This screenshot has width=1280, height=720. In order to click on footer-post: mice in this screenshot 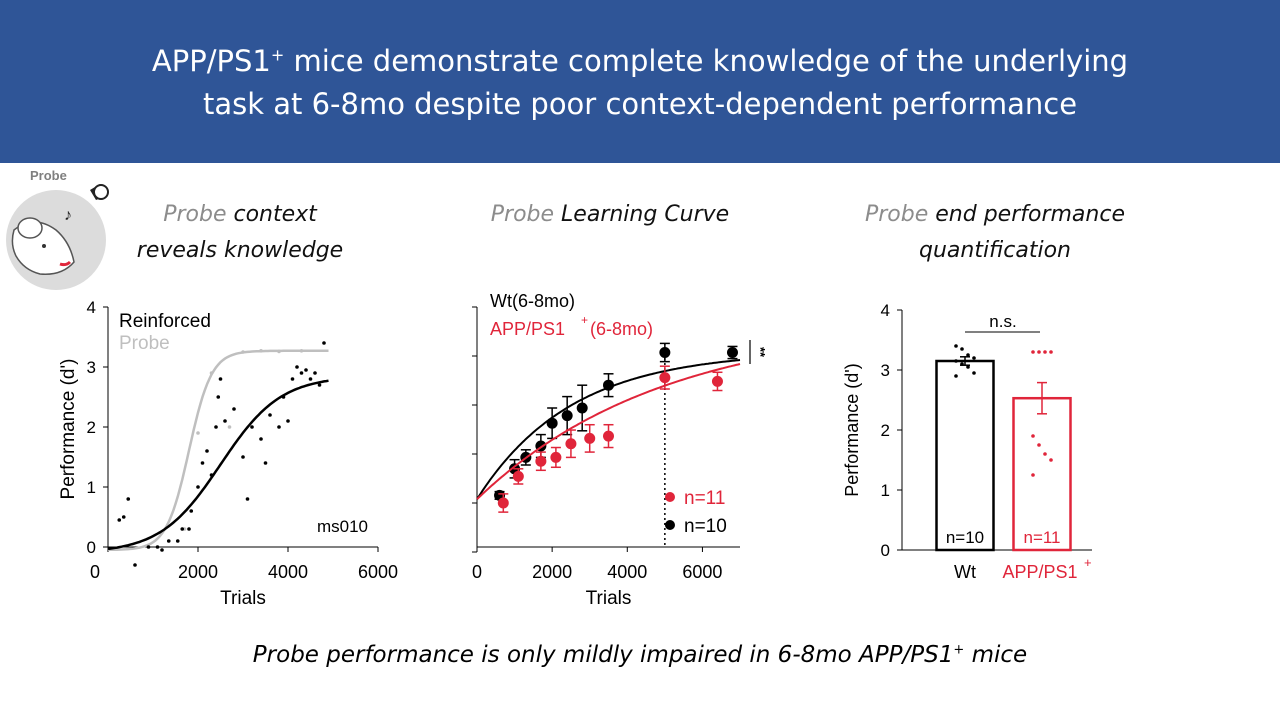, I will do `click(996, 655)`.